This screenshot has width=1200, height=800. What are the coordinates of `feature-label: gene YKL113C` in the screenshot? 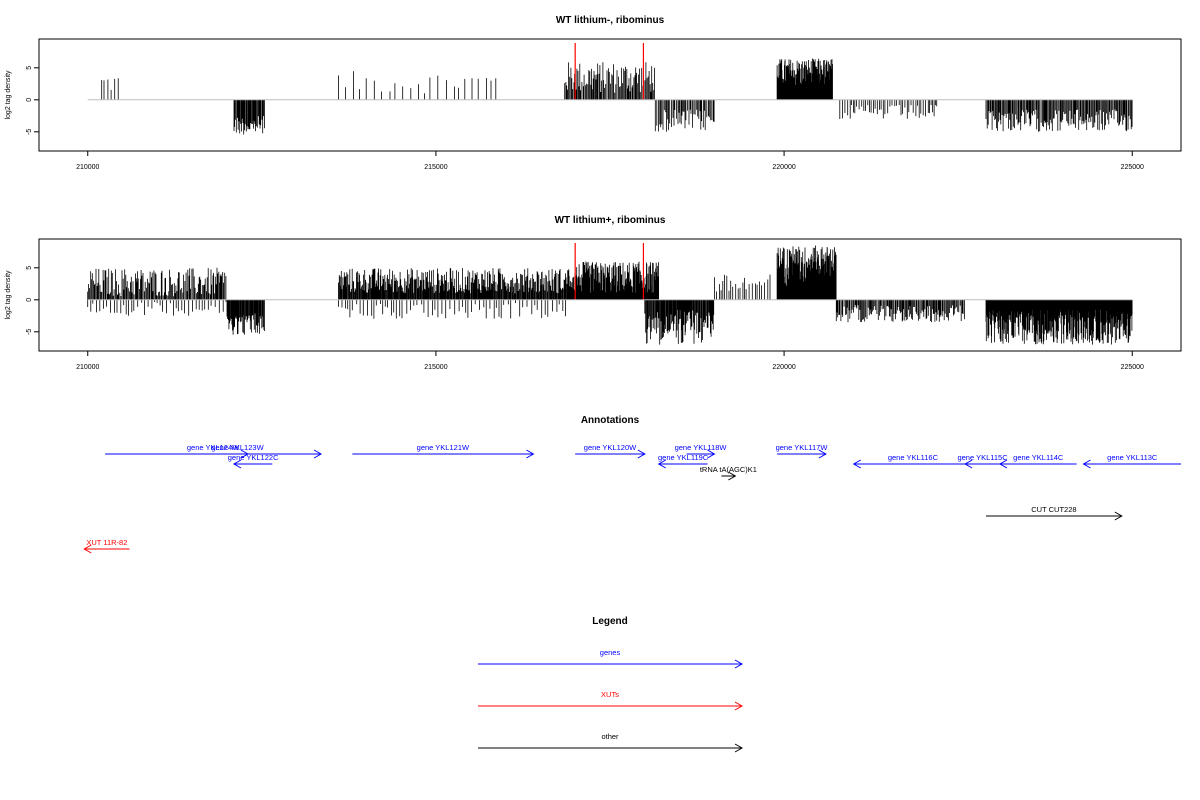 It's located at (1132, 457).